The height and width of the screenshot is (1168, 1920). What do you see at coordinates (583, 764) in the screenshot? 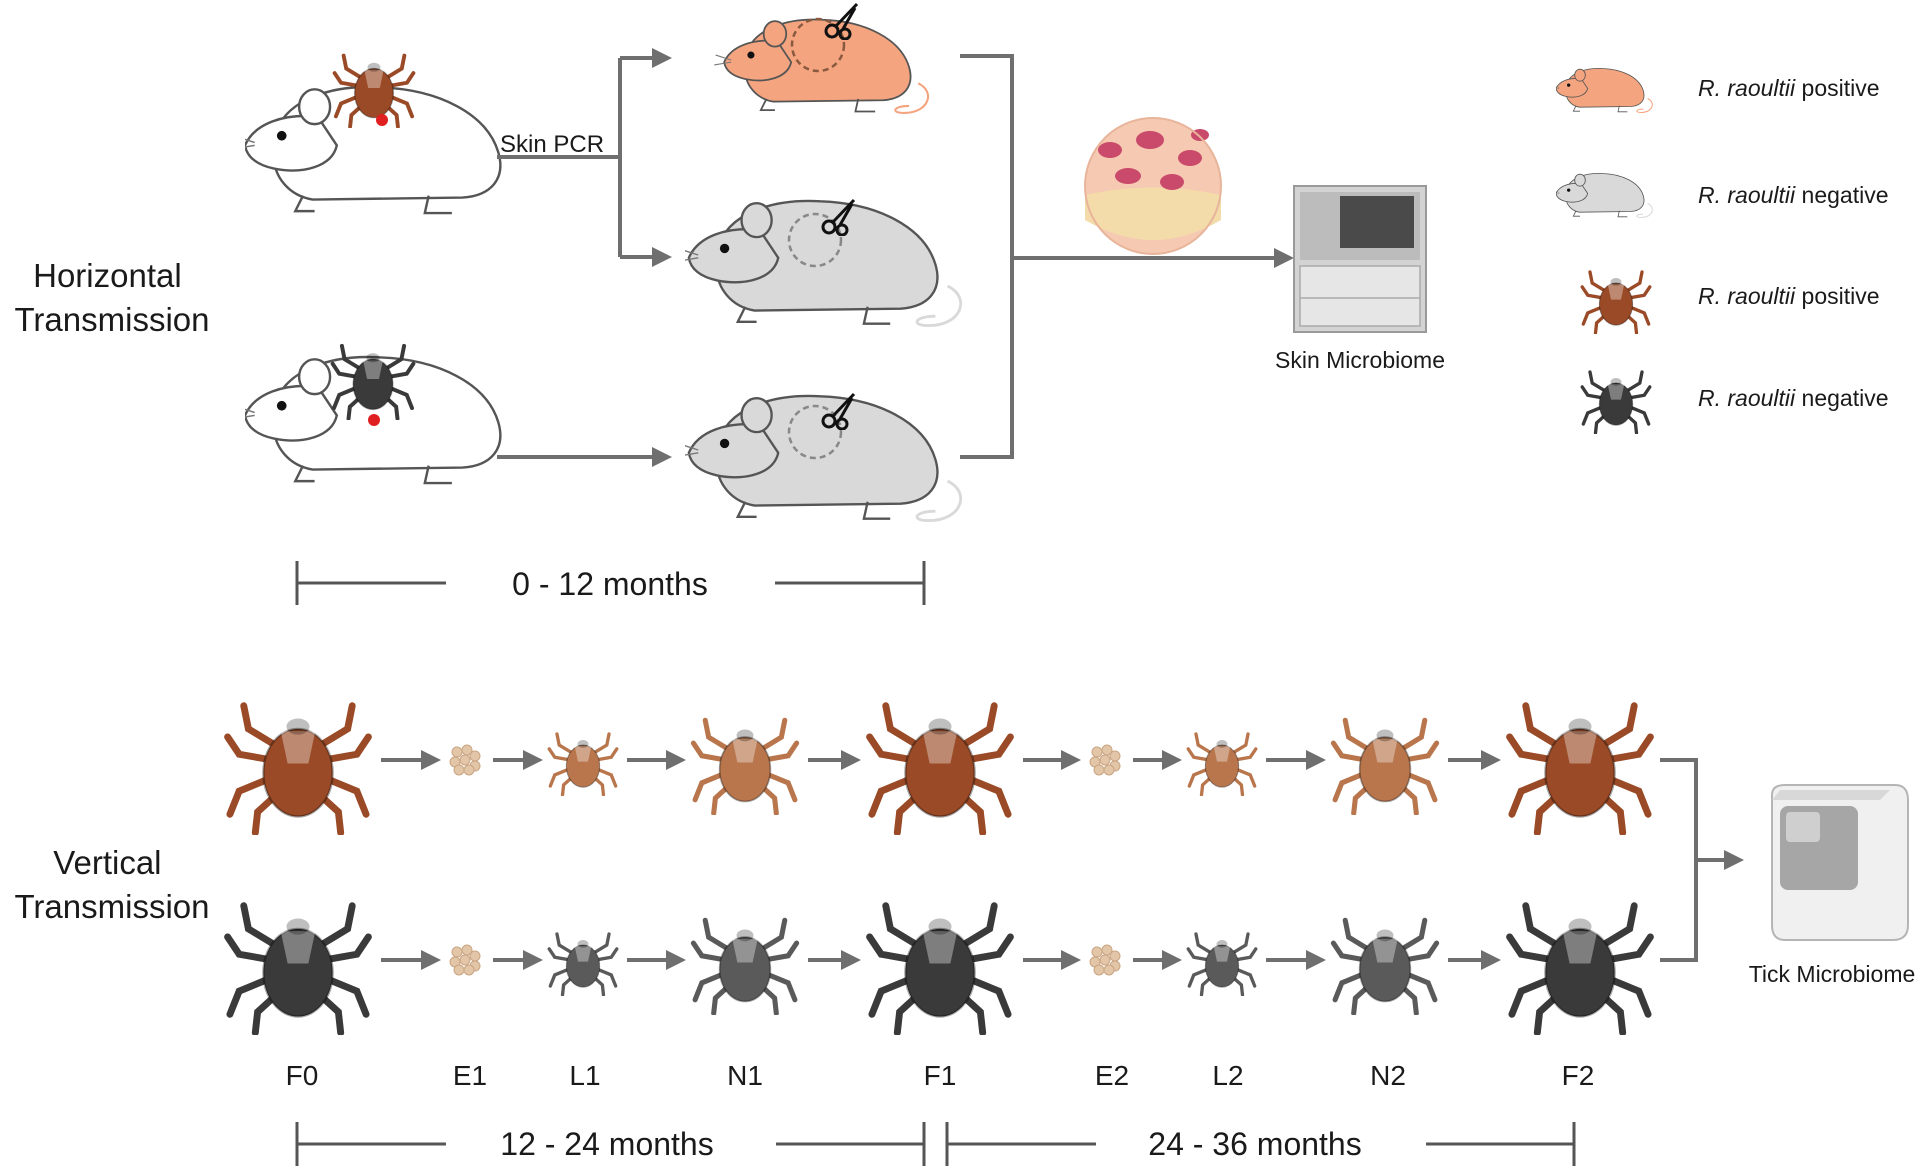
I see `tick-positive-l1` at bounding box center [583, 764].